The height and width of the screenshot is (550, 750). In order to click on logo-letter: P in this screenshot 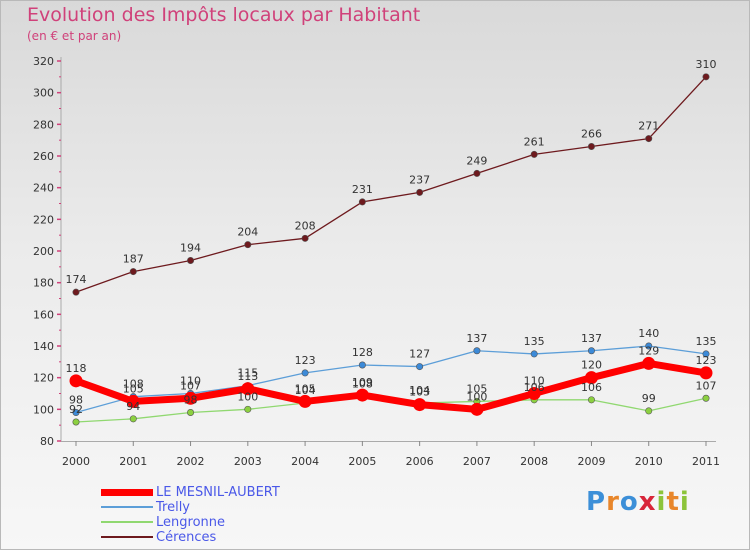, I will do `click(596, 502)`.